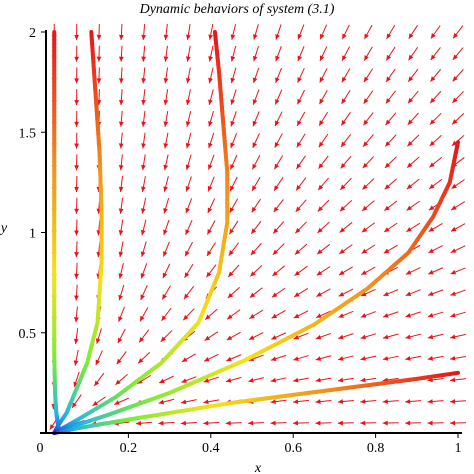 The width and height of the screenshot is (474, 474). I want to click on chart-title: Dynamic behaviors of system (3.1), so click(237, 9).